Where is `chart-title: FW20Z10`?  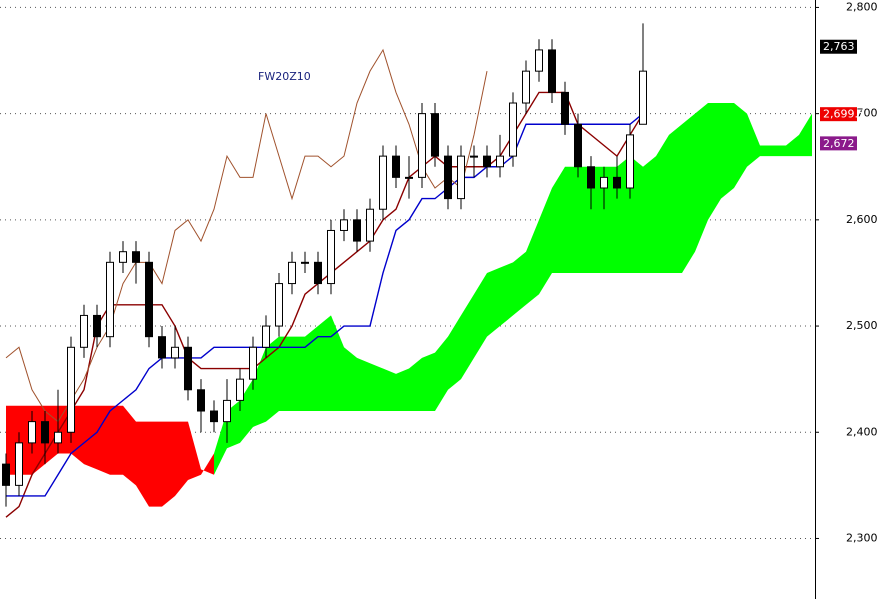 chart-title: FW20Z10 is located at coordinates (284, 76).